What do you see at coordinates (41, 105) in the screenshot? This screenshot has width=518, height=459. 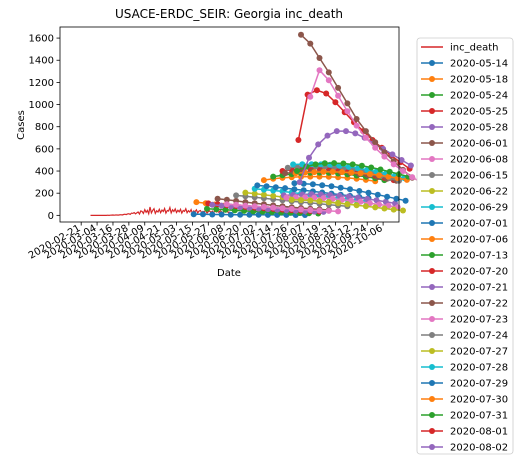 I see `y-tick-label: 1000` at bounding box center [41, 105].